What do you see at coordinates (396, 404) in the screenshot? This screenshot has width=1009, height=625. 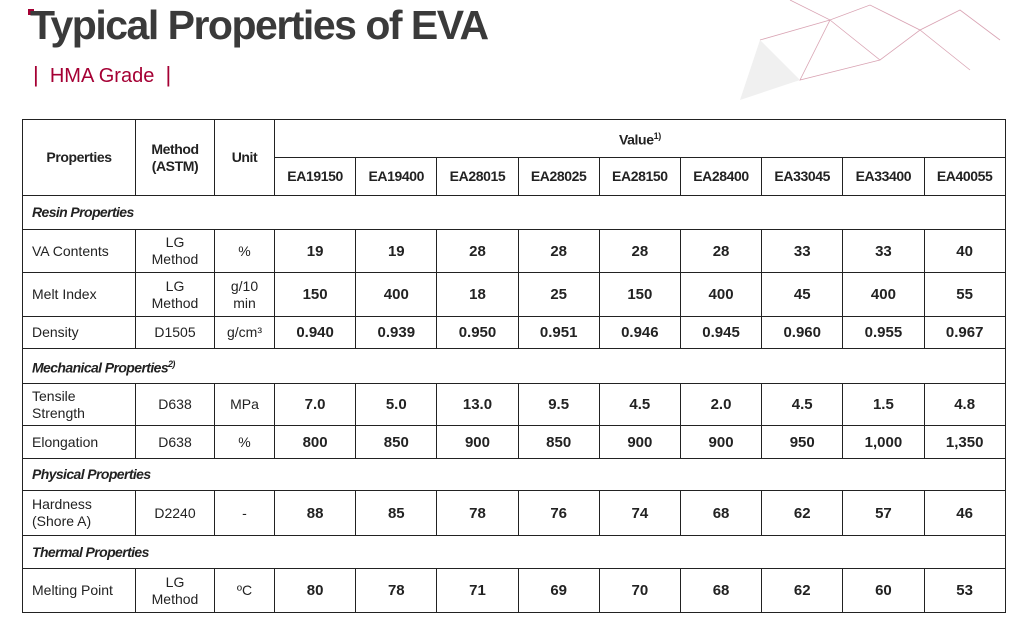 I see `value-cell: 5.0` at bounding box center [396, 404].